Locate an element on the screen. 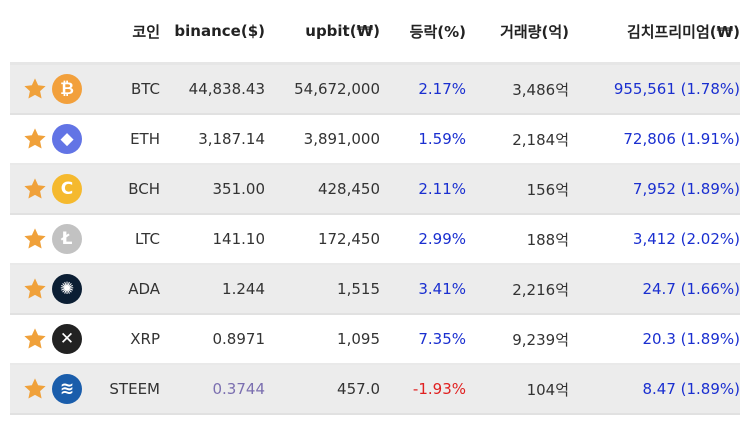 This screenshot has height=430, width=750. binance-price: 44,838.43 is located at coordinates (212, 89).